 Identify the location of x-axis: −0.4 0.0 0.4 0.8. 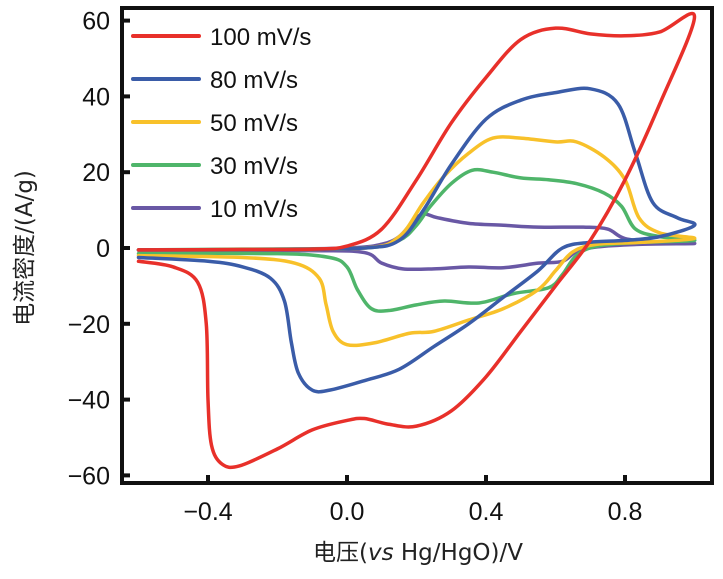
(412, 500).